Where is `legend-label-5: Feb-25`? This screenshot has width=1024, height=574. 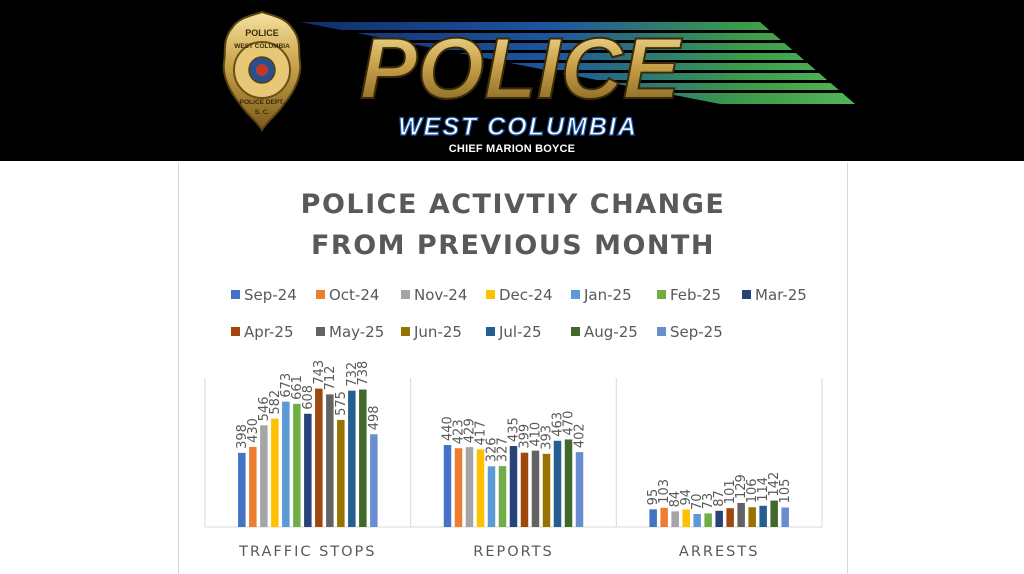
legend-label-5: Feb-25 is located at coordinates (695, 295).